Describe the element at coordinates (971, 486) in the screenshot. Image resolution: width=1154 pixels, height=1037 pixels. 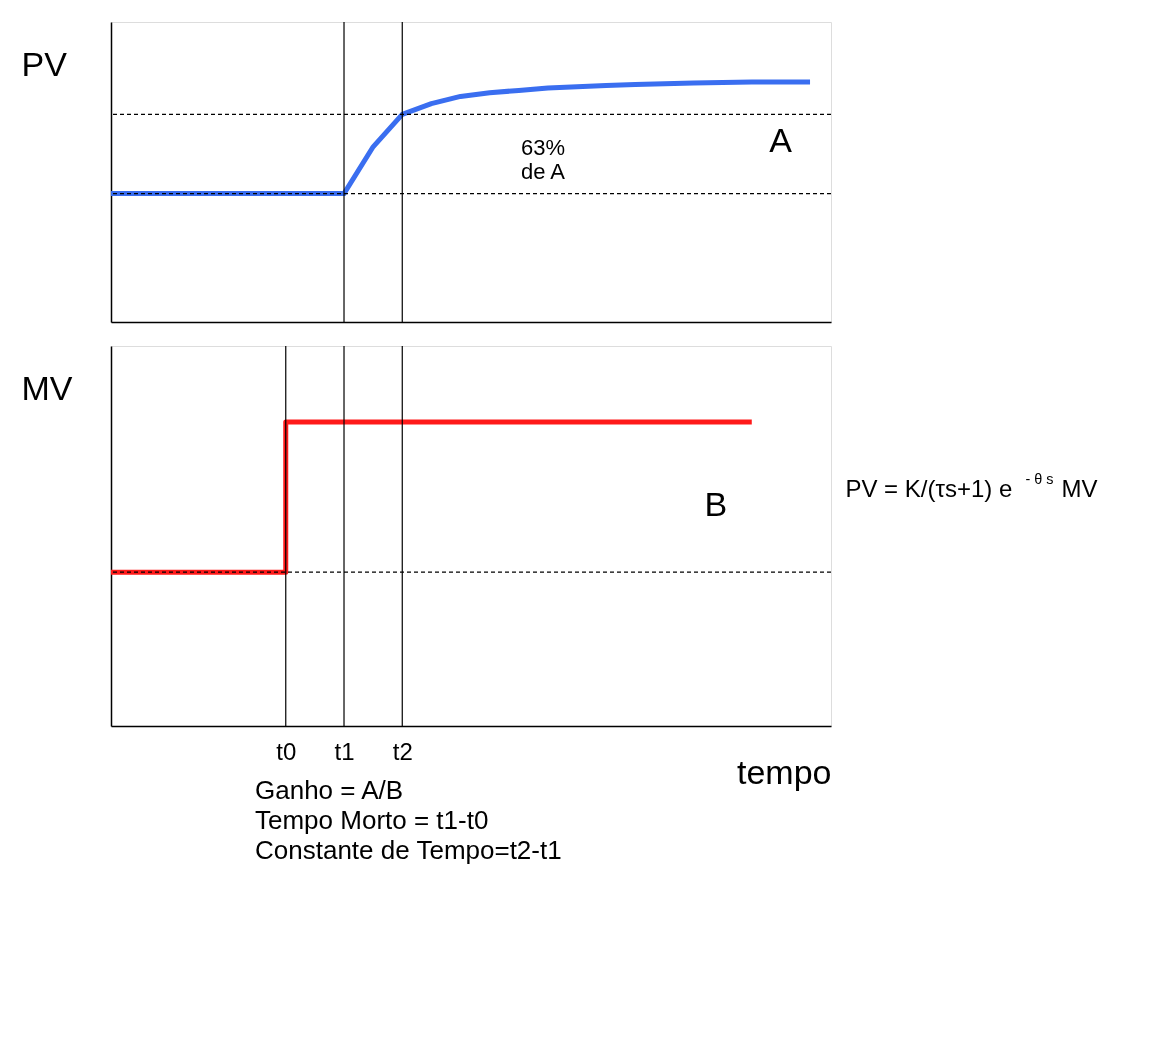
I see `text: PV = K/(τs+1) e- θ s MV` at that location.